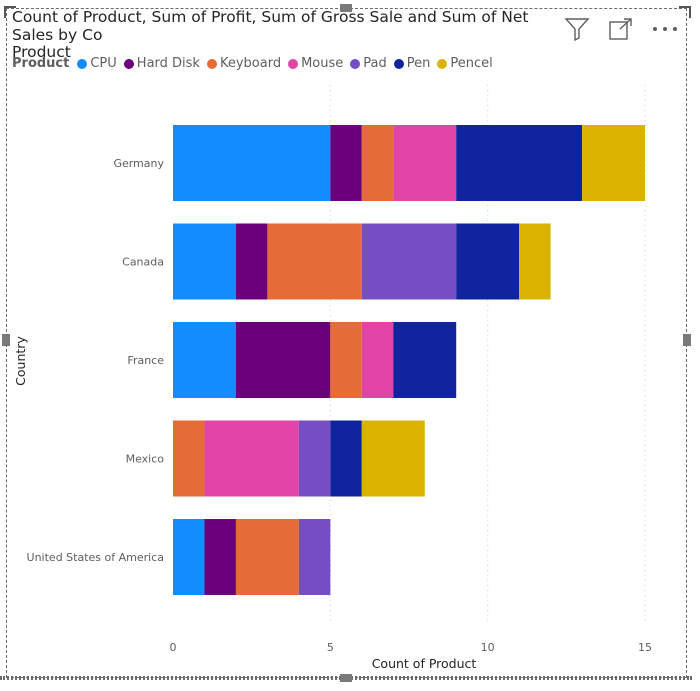 The image size is (700, 691). I want to click on x-tick-label: 15, so click(645, 647).